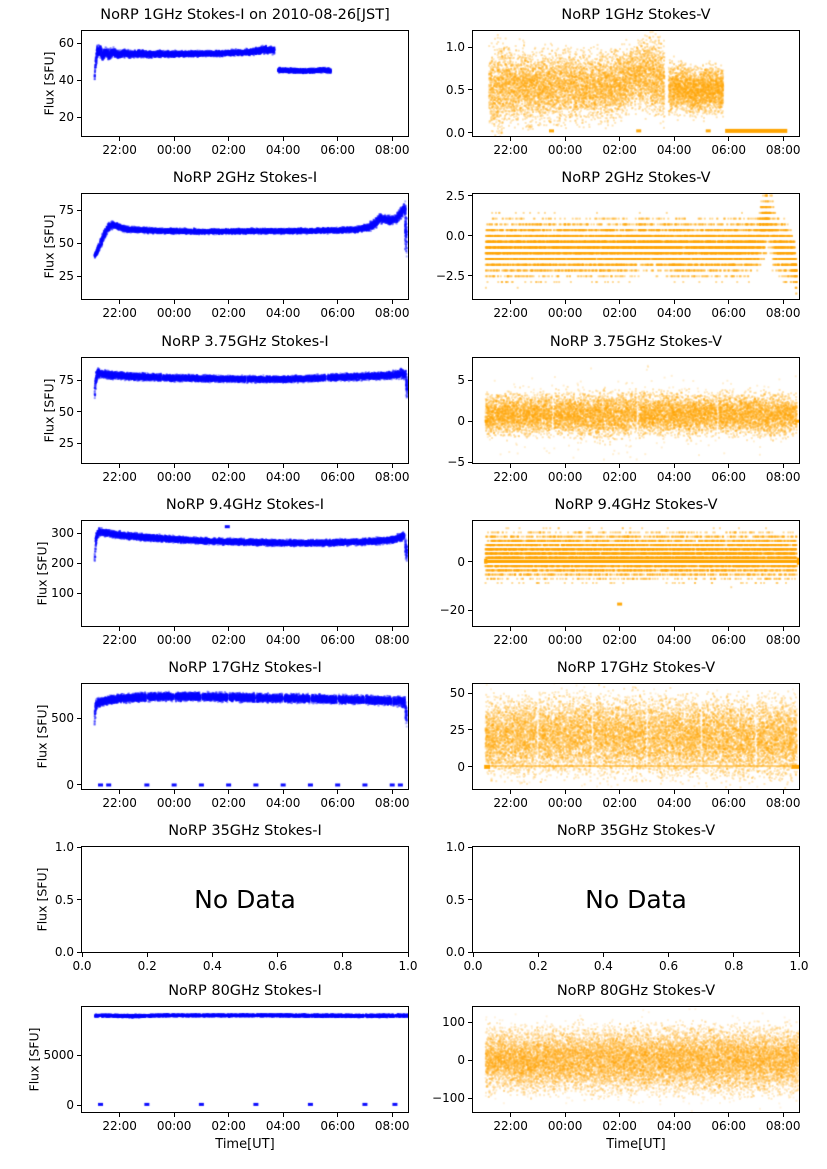 The image size is (827, 1169). I want to click on y-tick-label: −100, so click(448, 1098).